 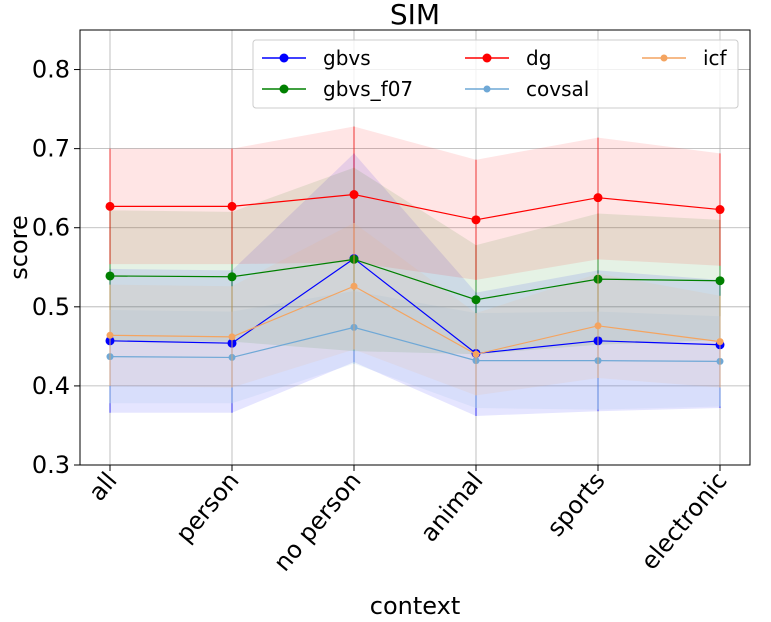 I want to click on legend-entry-covsal: covsal, so click(x=527, y=89).